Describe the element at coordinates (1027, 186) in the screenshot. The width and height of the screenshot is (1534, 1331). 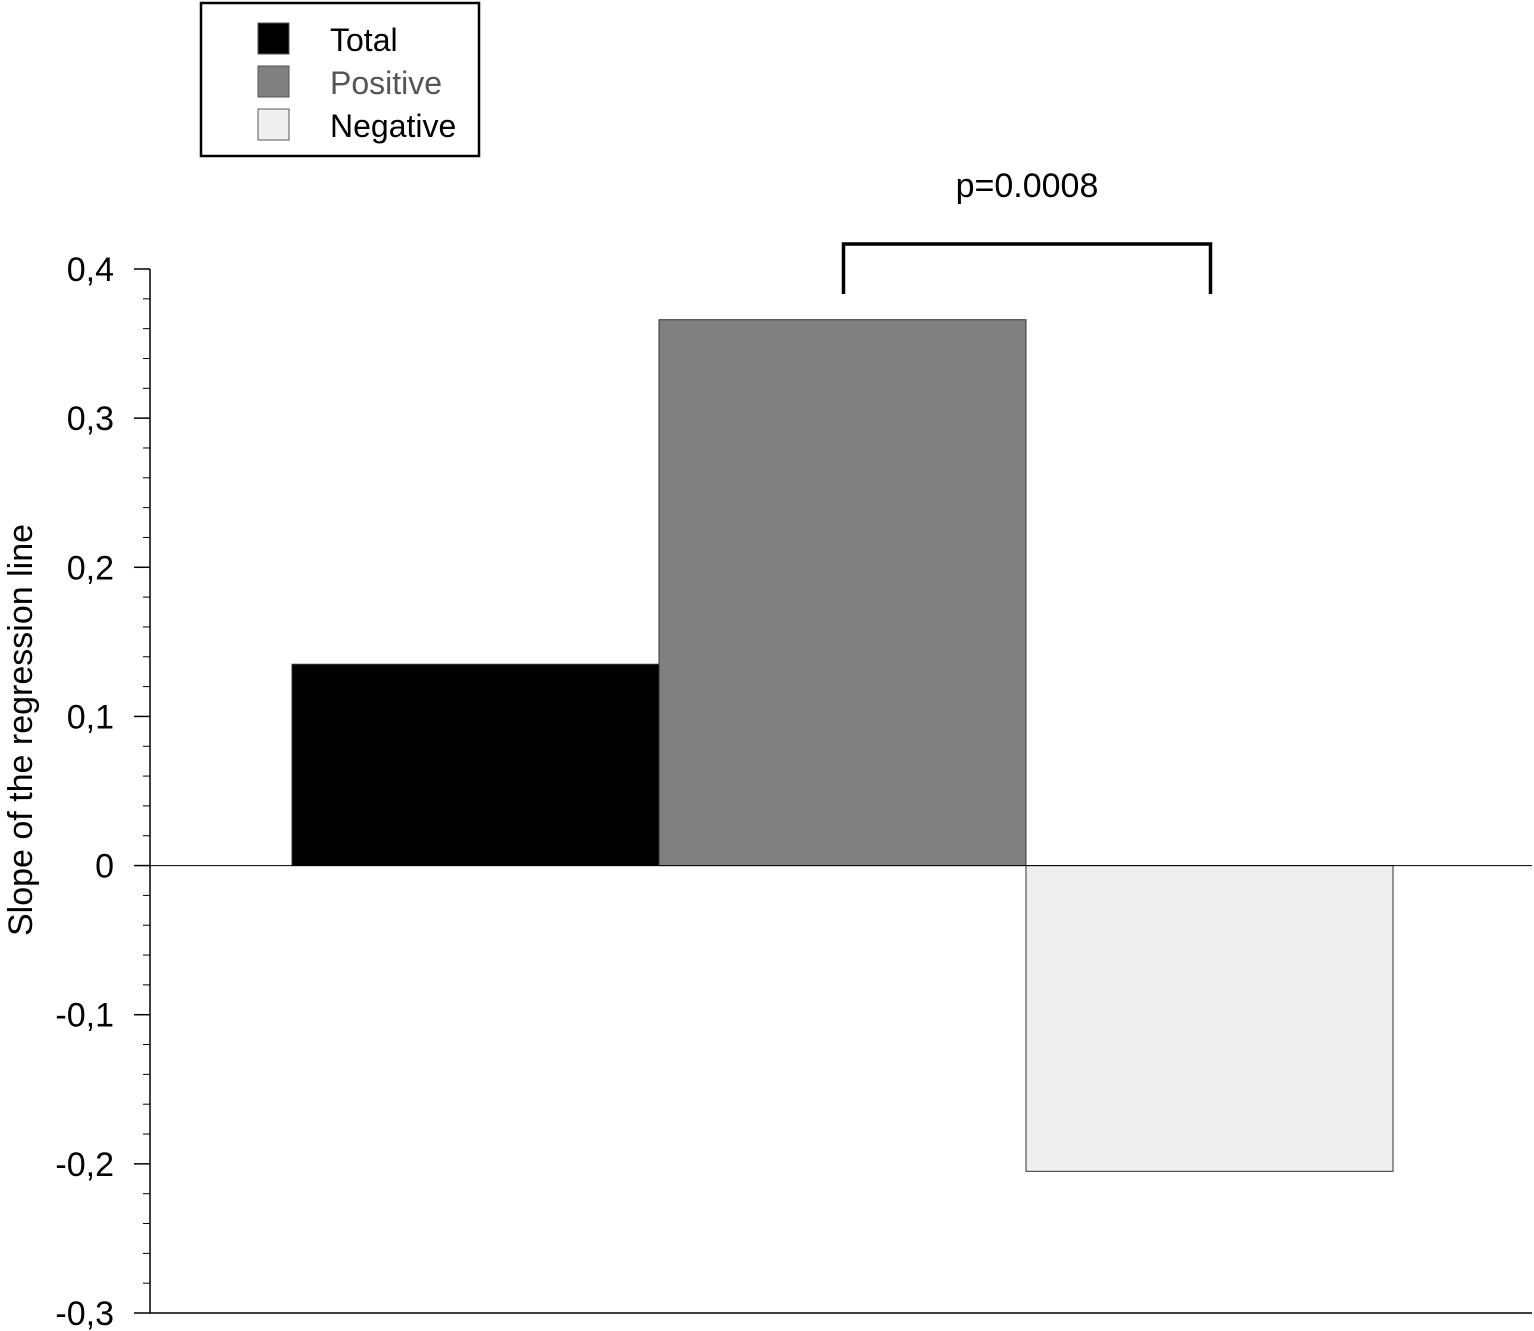
I see `p-value-label: p=0.0008` at that location.